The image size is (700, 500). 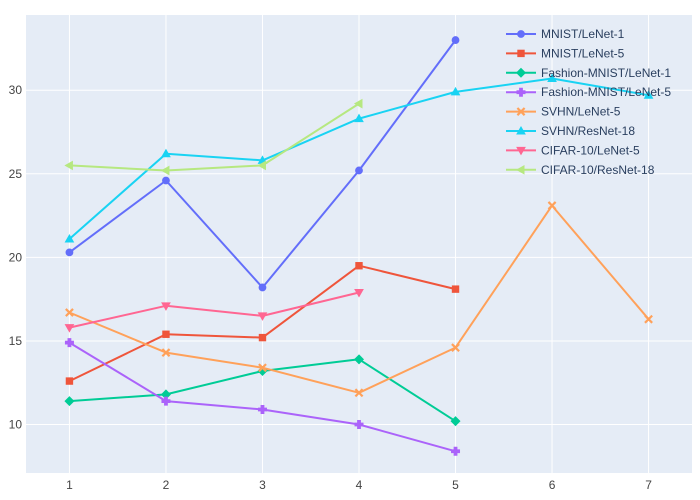 I want to click on legend-label: MNIST/LeNet-1, so click(x=583, y=34).